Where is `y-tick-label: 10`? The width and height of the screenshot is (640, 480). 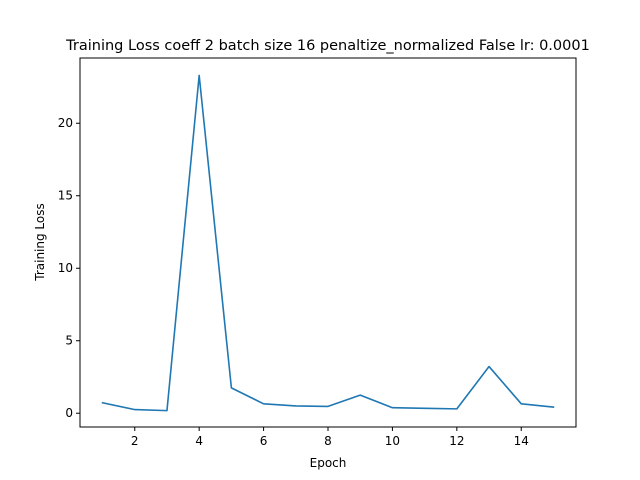 y-tick-label: 10 is located at coordinates (65, 268).